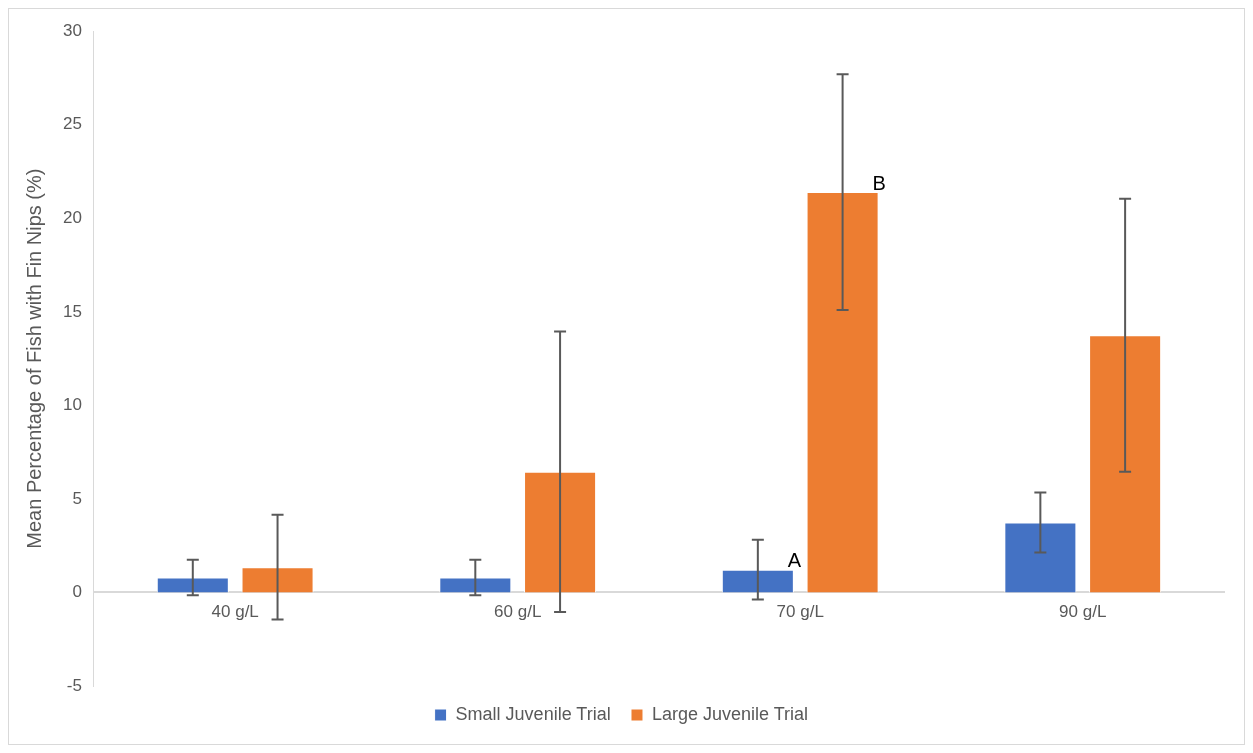  I want to click on y-tick-label: 30, so click(72, 30).